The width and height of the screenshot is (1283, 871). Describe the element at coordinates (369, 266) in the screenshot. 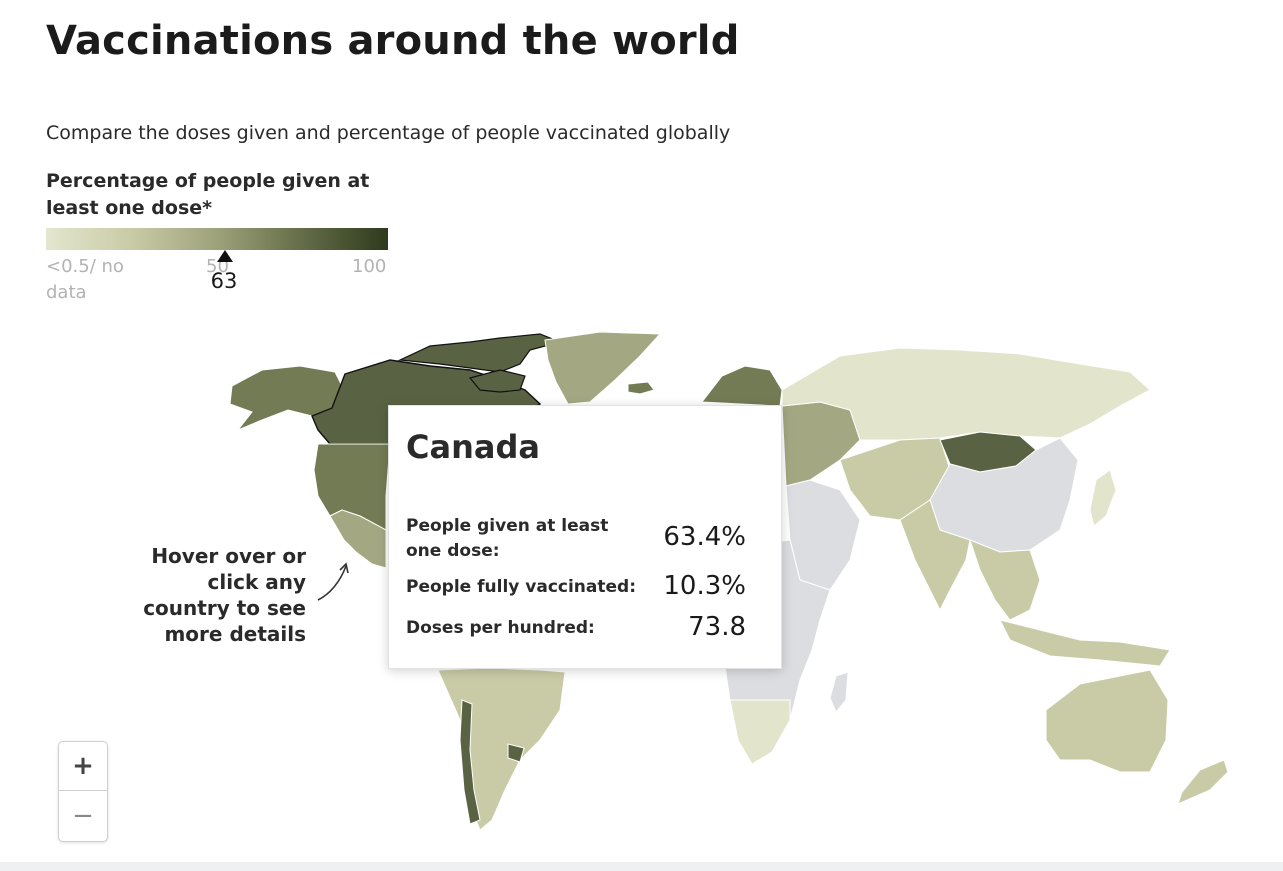

I see `legend-max-label: 100` at that location.